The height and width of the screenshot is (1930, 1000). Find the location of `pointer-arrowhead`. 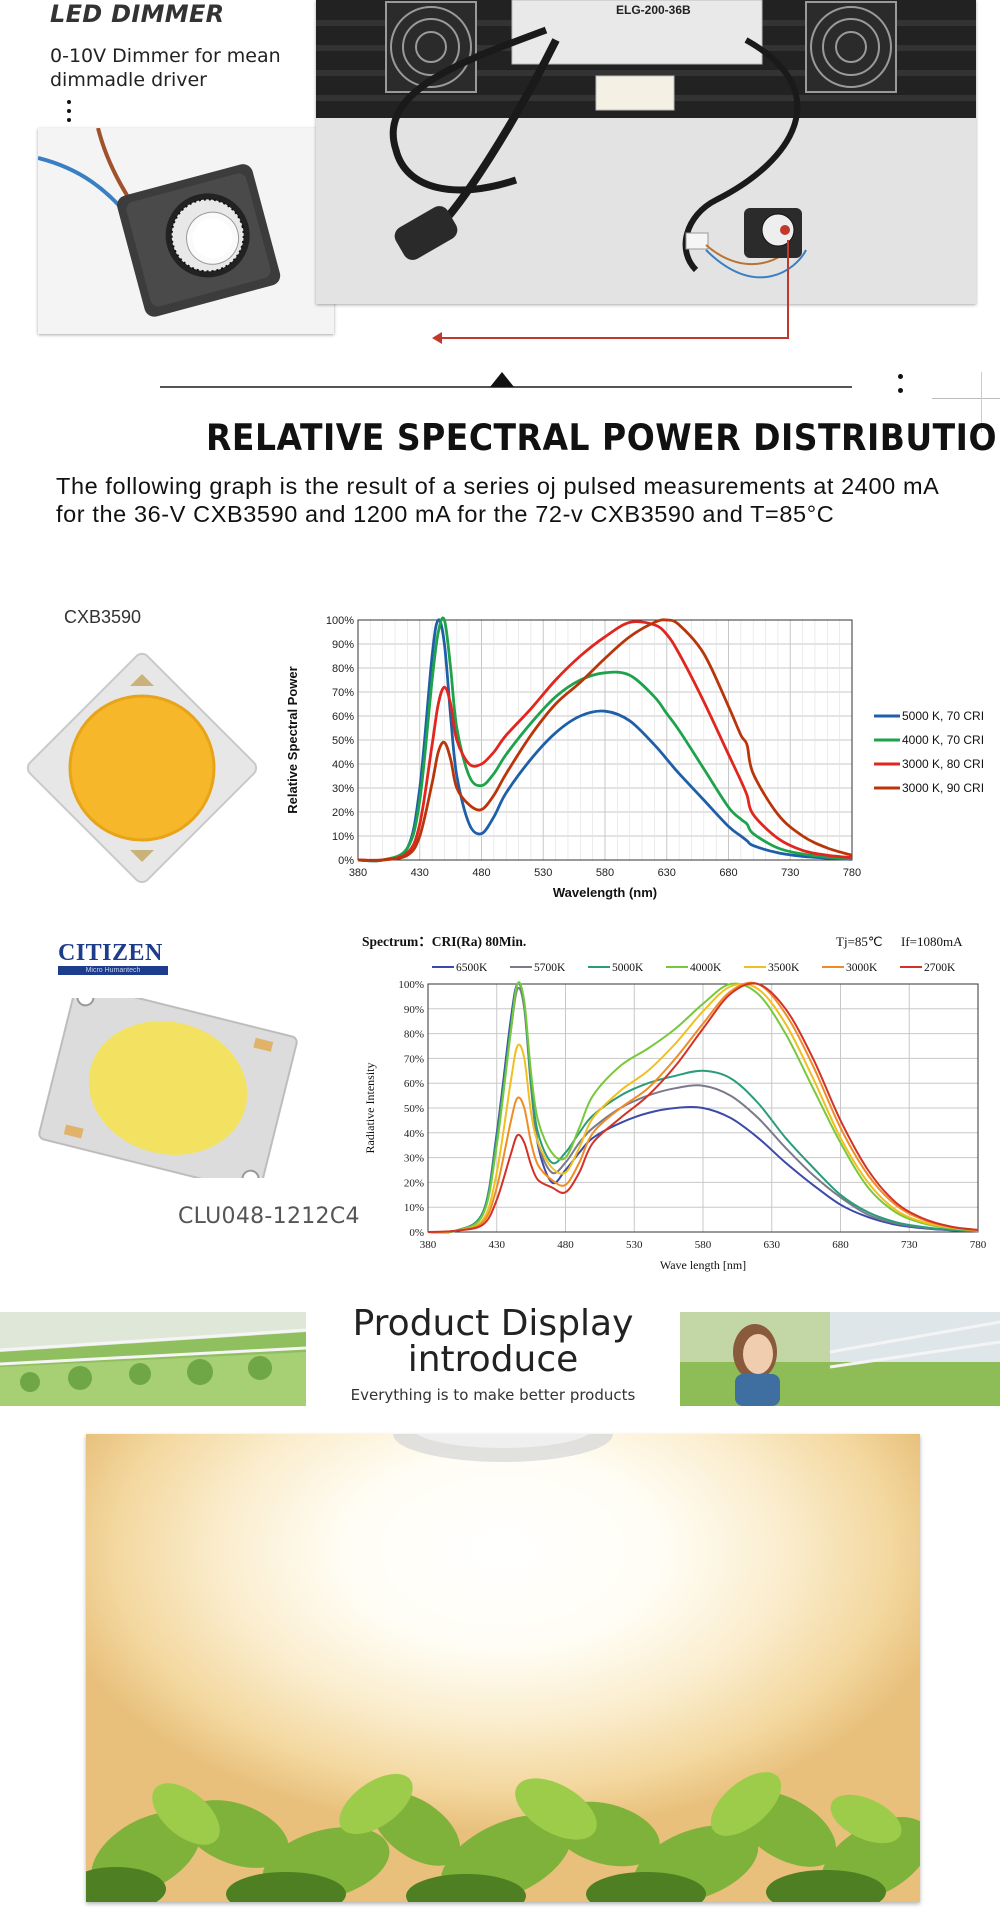

pointer-arrowhead is located at coordinates (437, 338).